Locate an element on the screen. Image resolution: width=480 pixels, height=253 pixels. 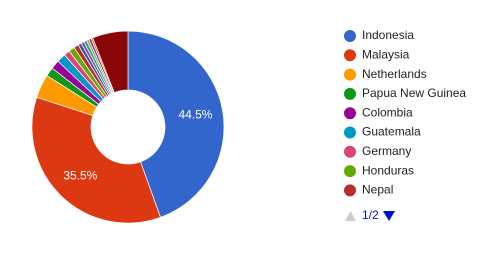
legend-label: Netherlands is located at coordinates (394, 74).